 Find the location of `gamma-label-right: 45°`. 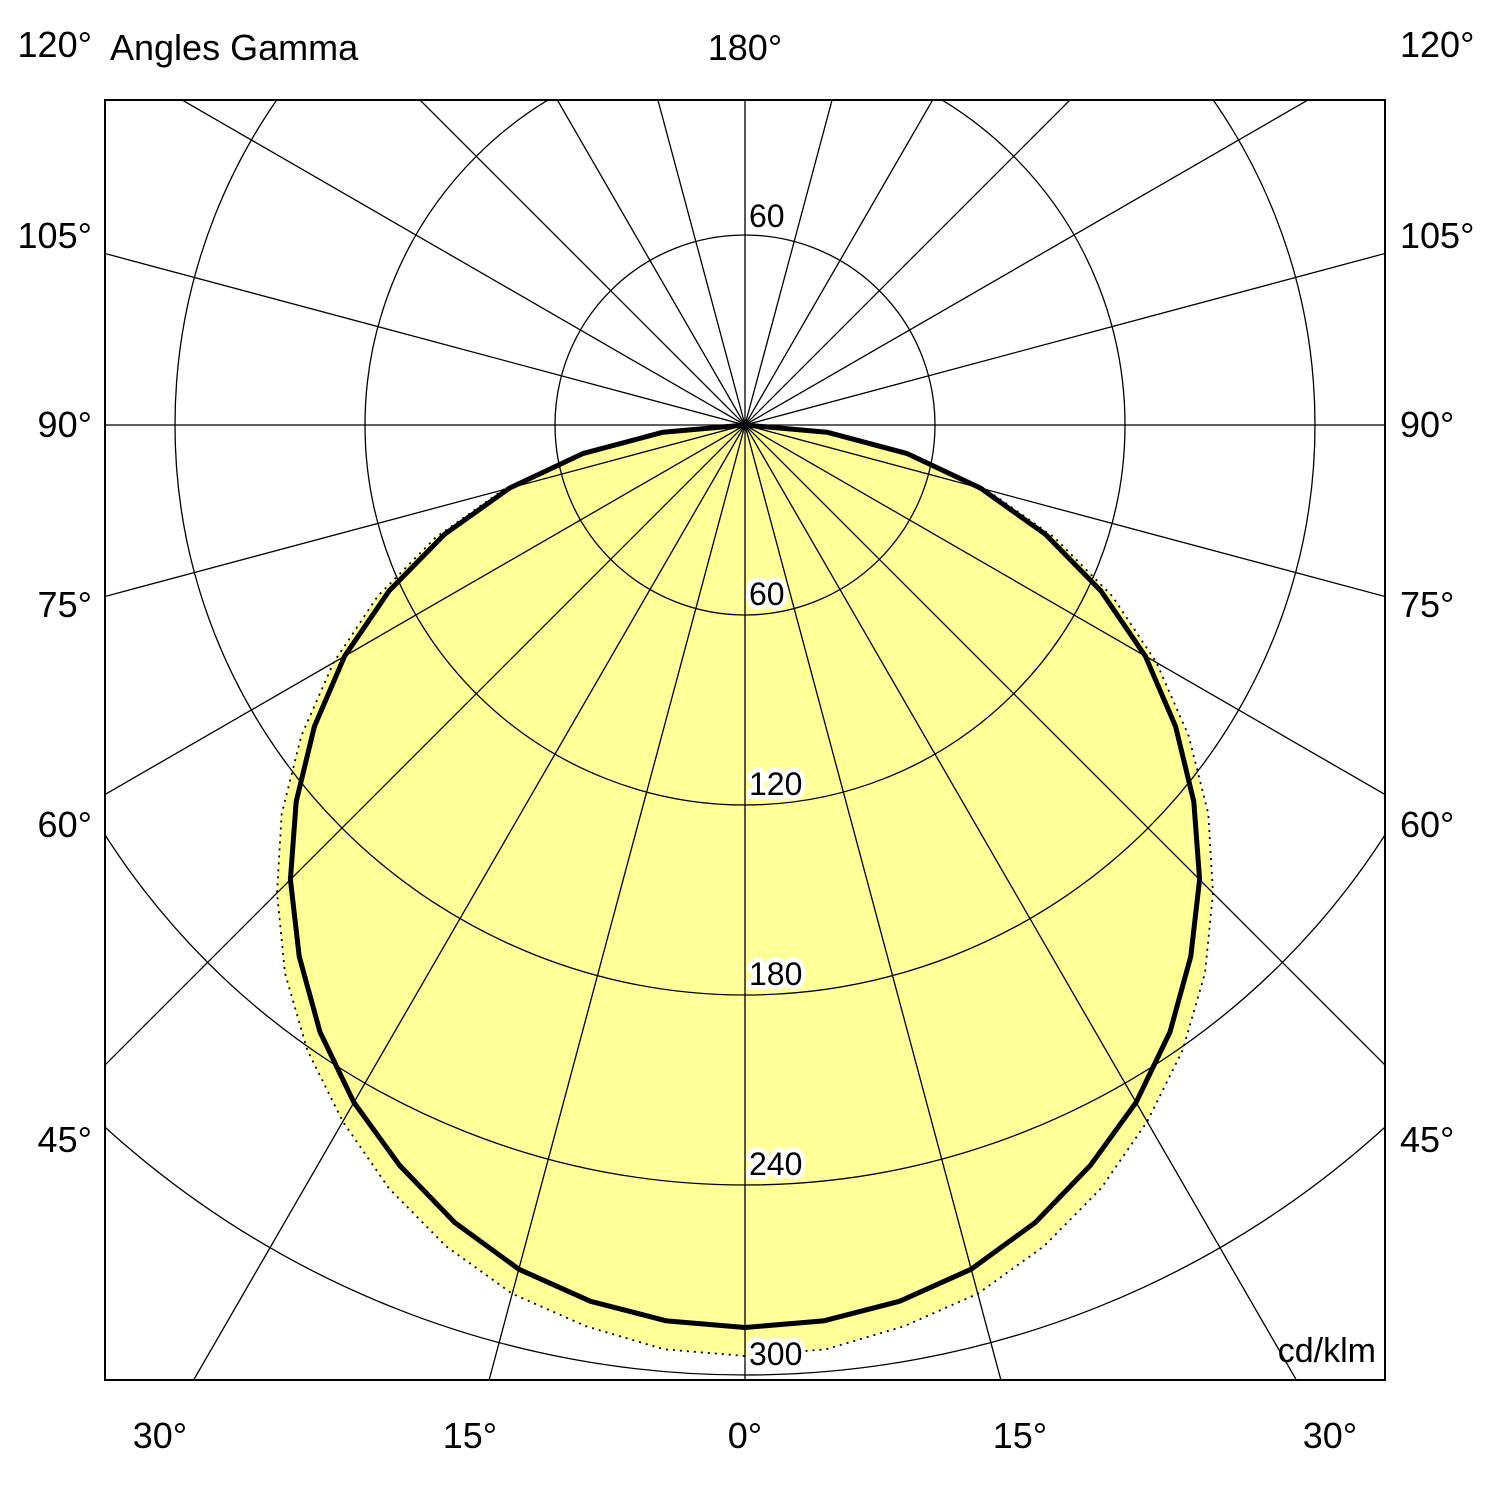

gamma-label-right: 45° is located at coordinates (1427, 1139).